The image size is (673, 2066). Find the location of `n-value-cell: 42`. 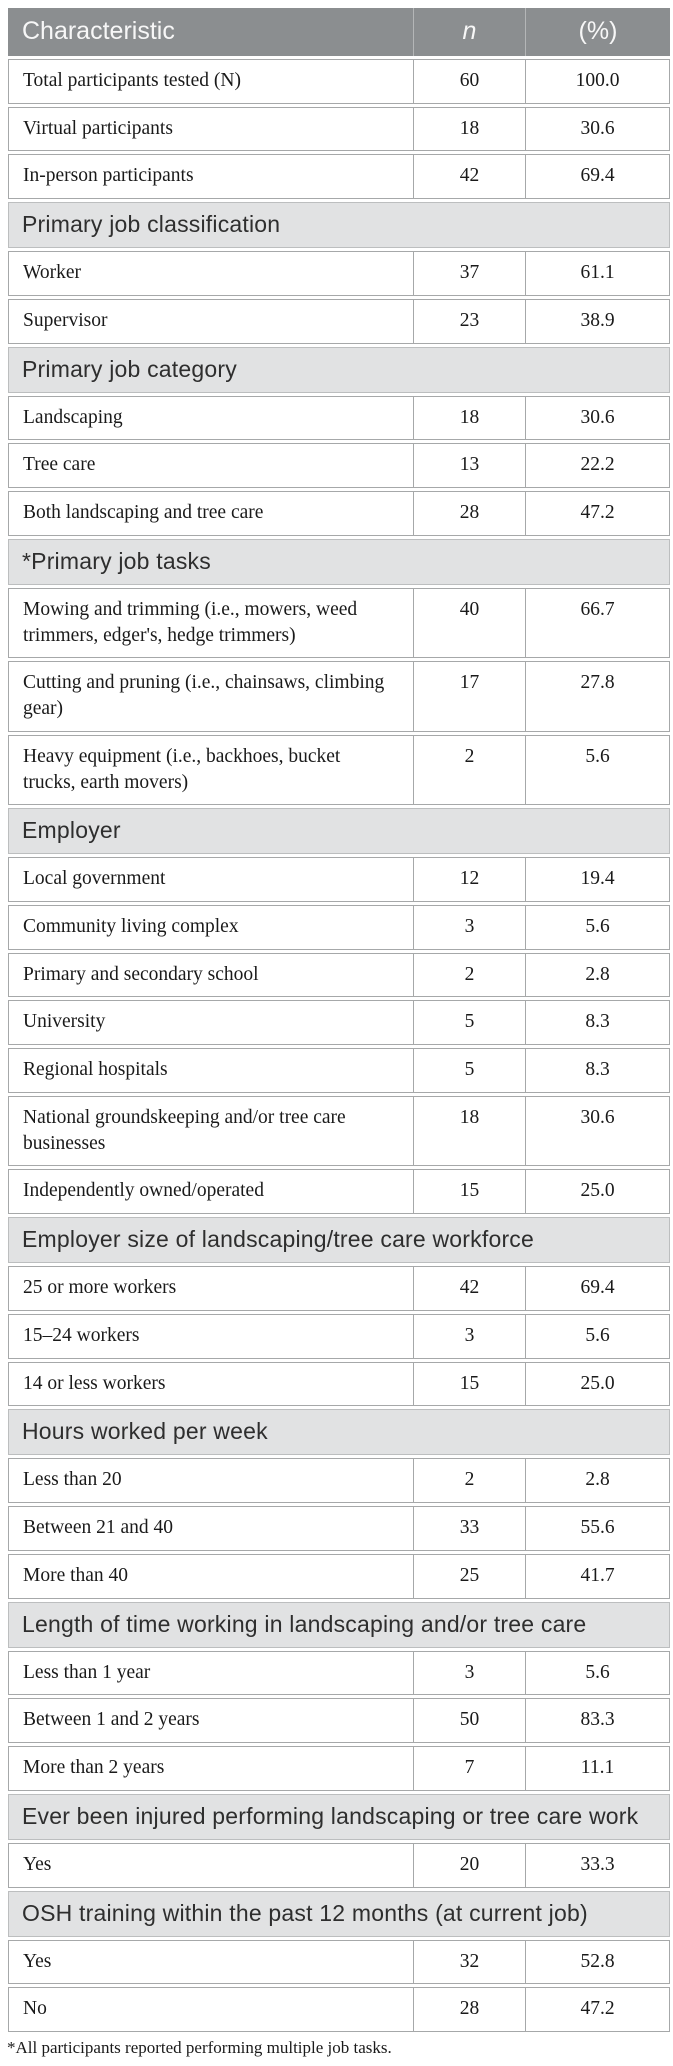

n-value-cell: 42 is located at coordinates (469, 177).